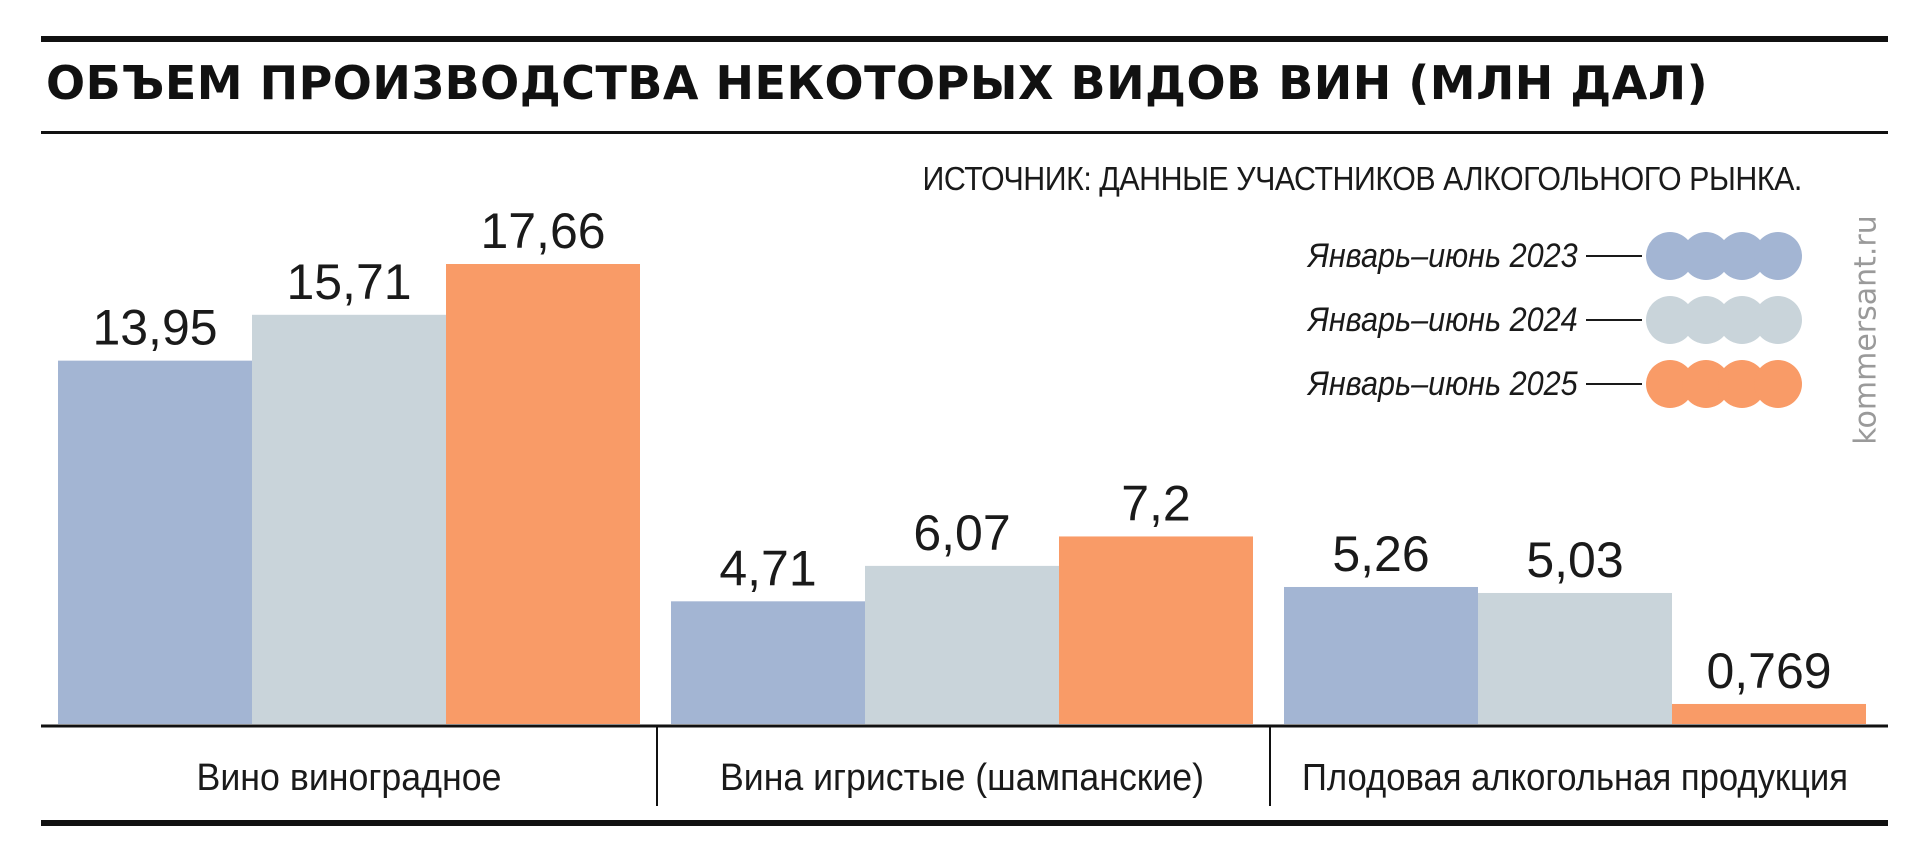 This screenshot has height=862, width=1918. What do you see at coordinates (154, 328) in the screenshot?
I see `value-label-1-series-1: 13,95` at bounding box center [154, 328].